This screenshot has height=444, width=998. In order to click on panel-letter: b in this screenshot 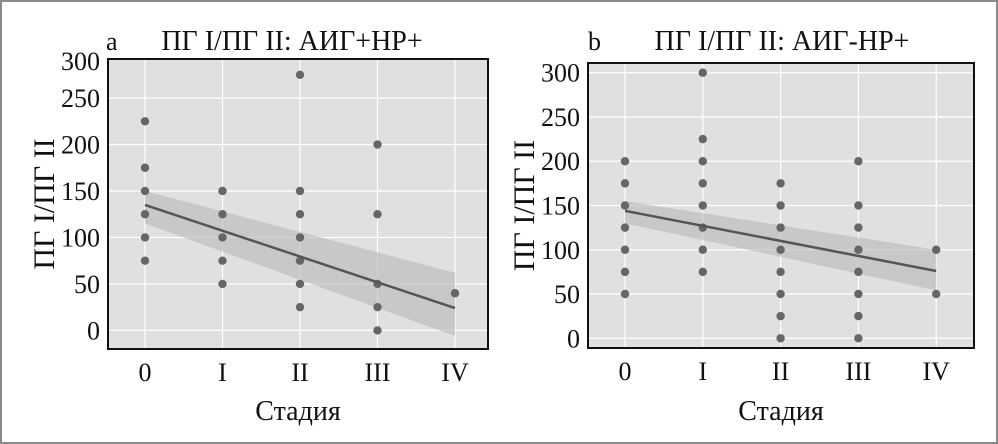, I will do `click(594, 41)`.